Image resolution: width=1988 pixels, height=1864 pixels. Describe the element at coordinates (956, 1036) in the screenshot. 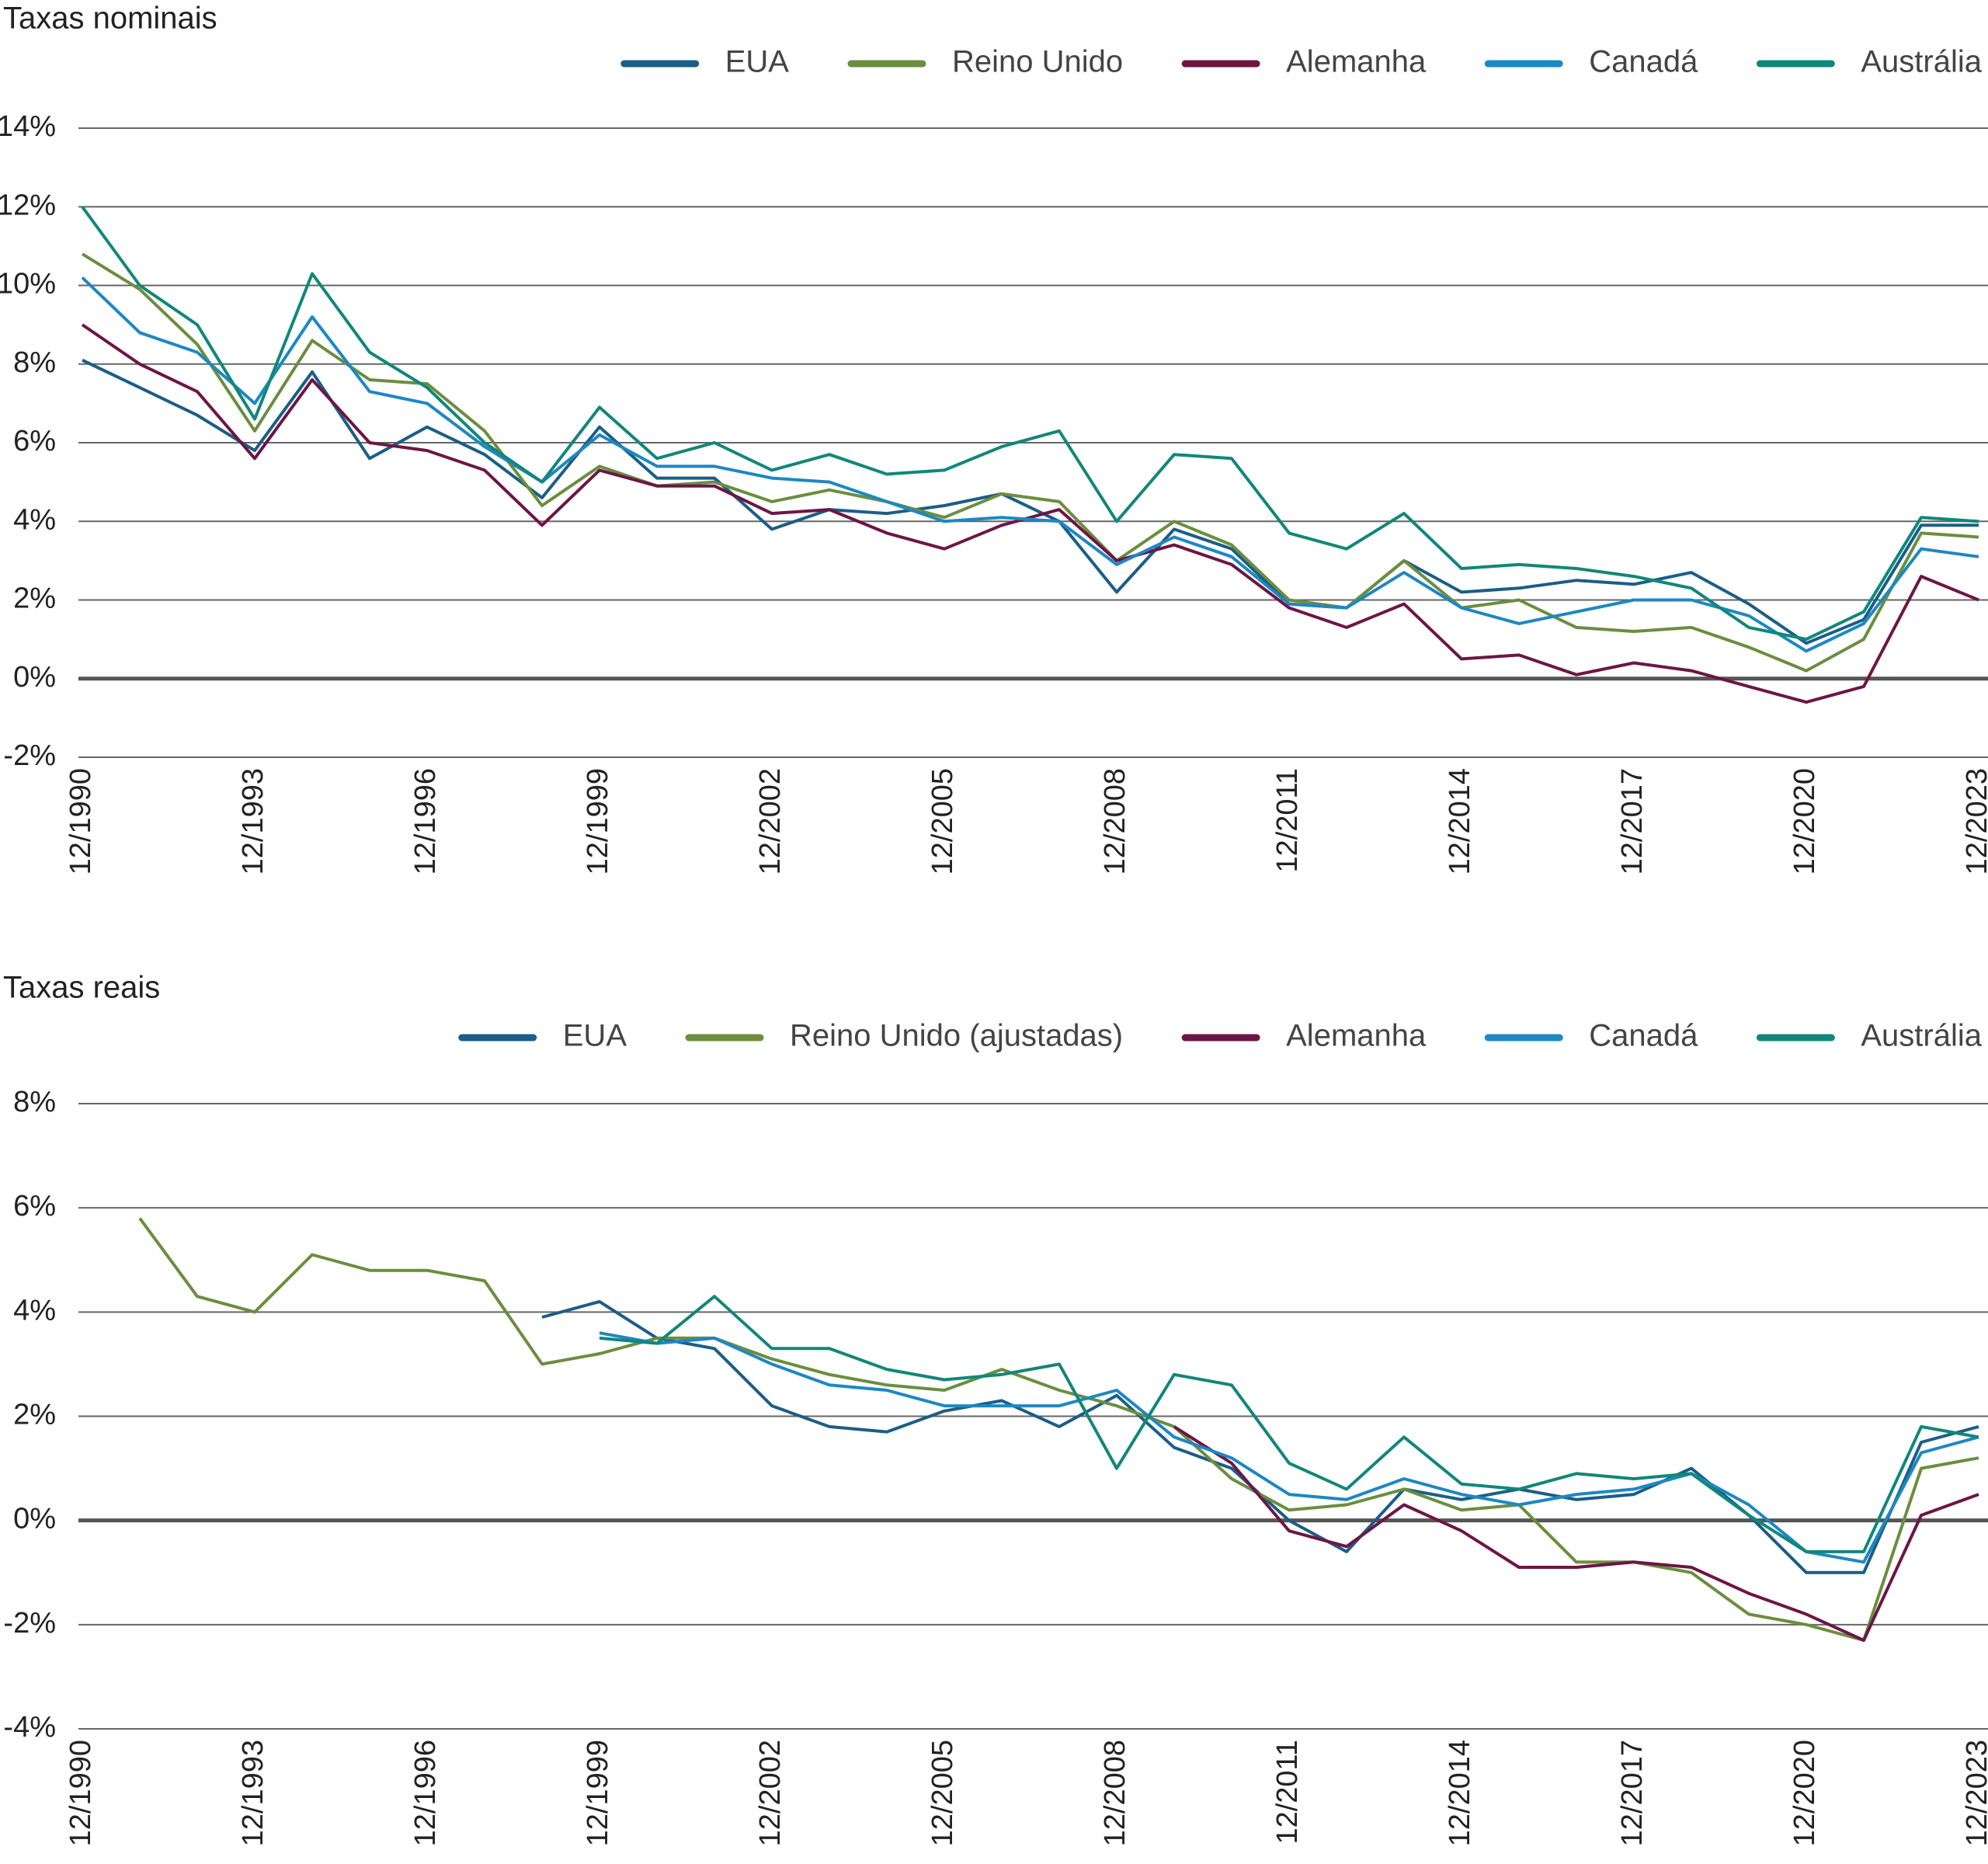

I see `legend-label: Reino Unido (ajustadas)` at that location.